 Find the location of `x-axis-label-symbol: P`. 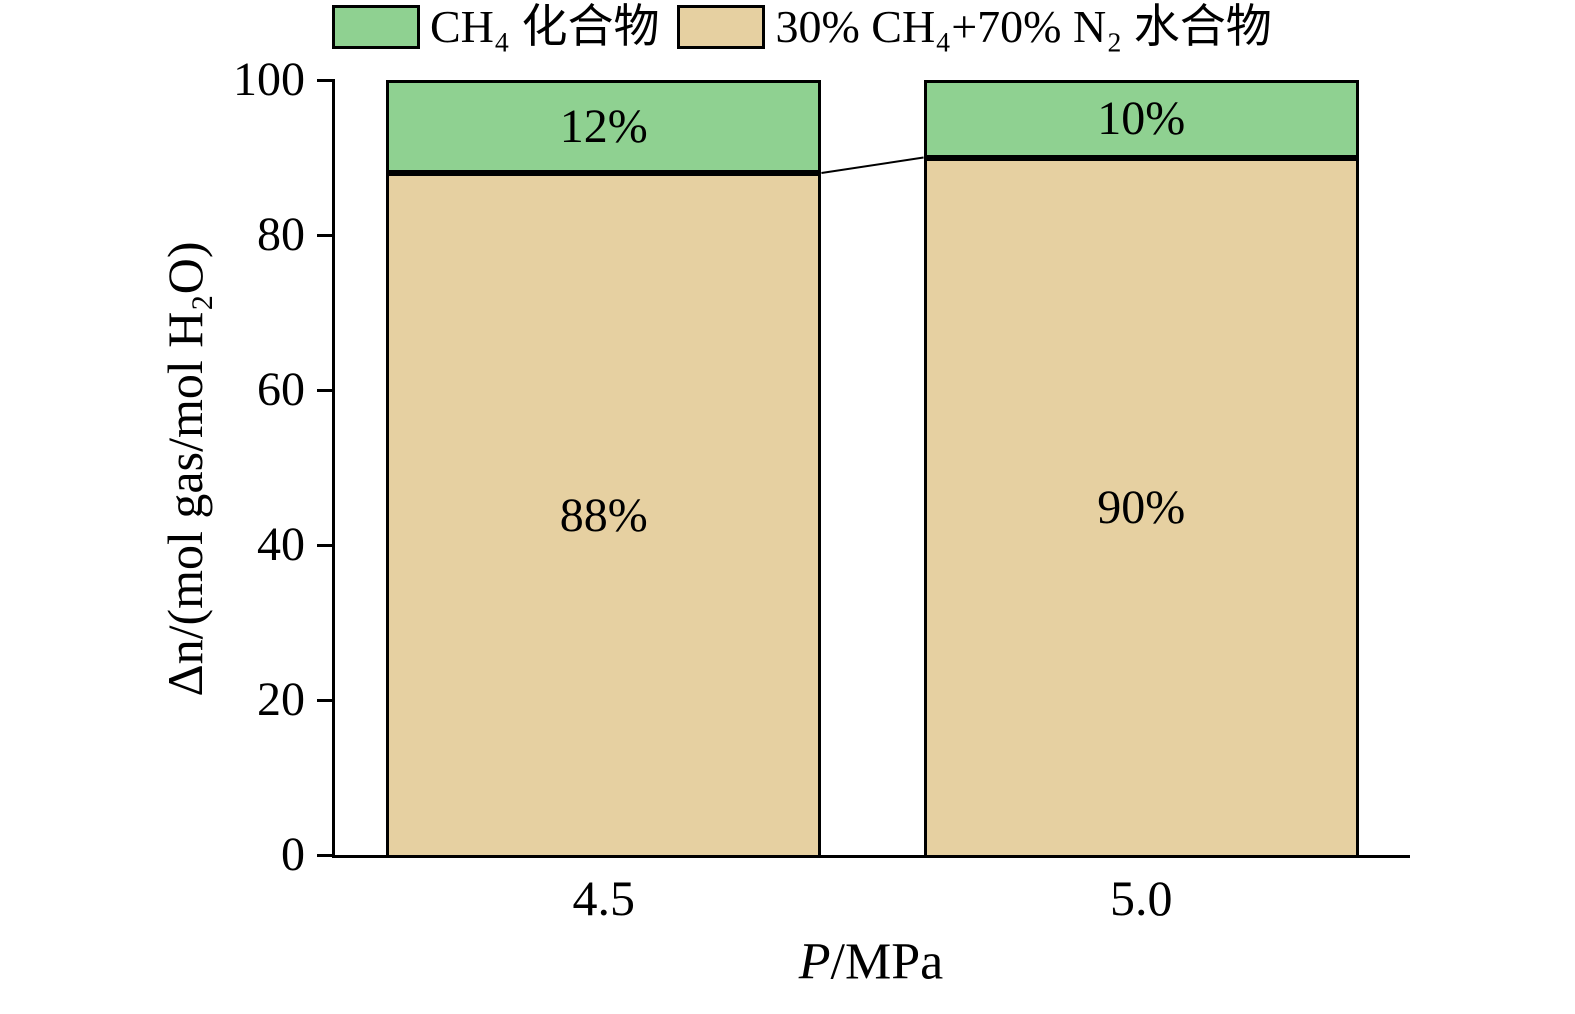

x-axis-label-symbol: P is located at coordinates (814, 962).